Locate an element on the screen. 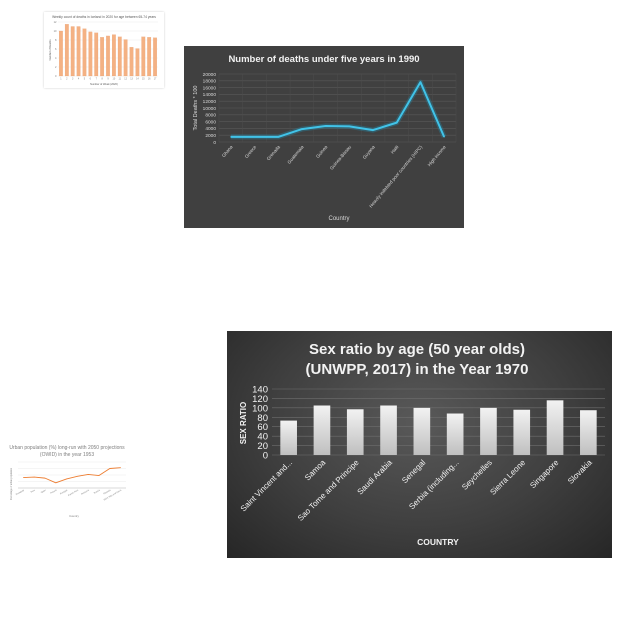 The image size is (640, 640). x-tick-label: Paraguay is located at coordinates (20, 492).